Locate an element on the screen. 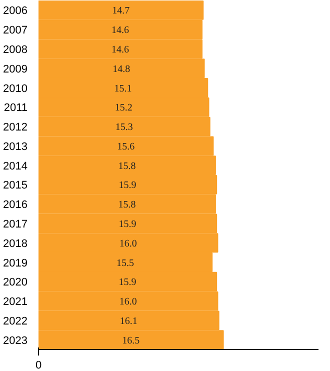  data-label: 15.2 is located at coordinates (123, 108).